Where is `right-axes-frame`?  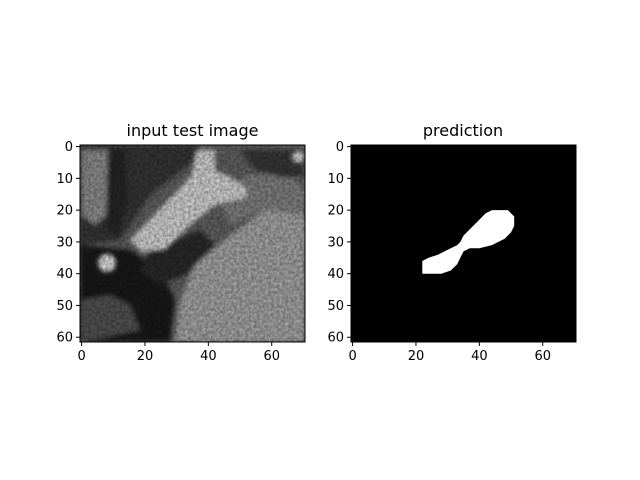
right-axes-frame is located at coordinates (463, 243).